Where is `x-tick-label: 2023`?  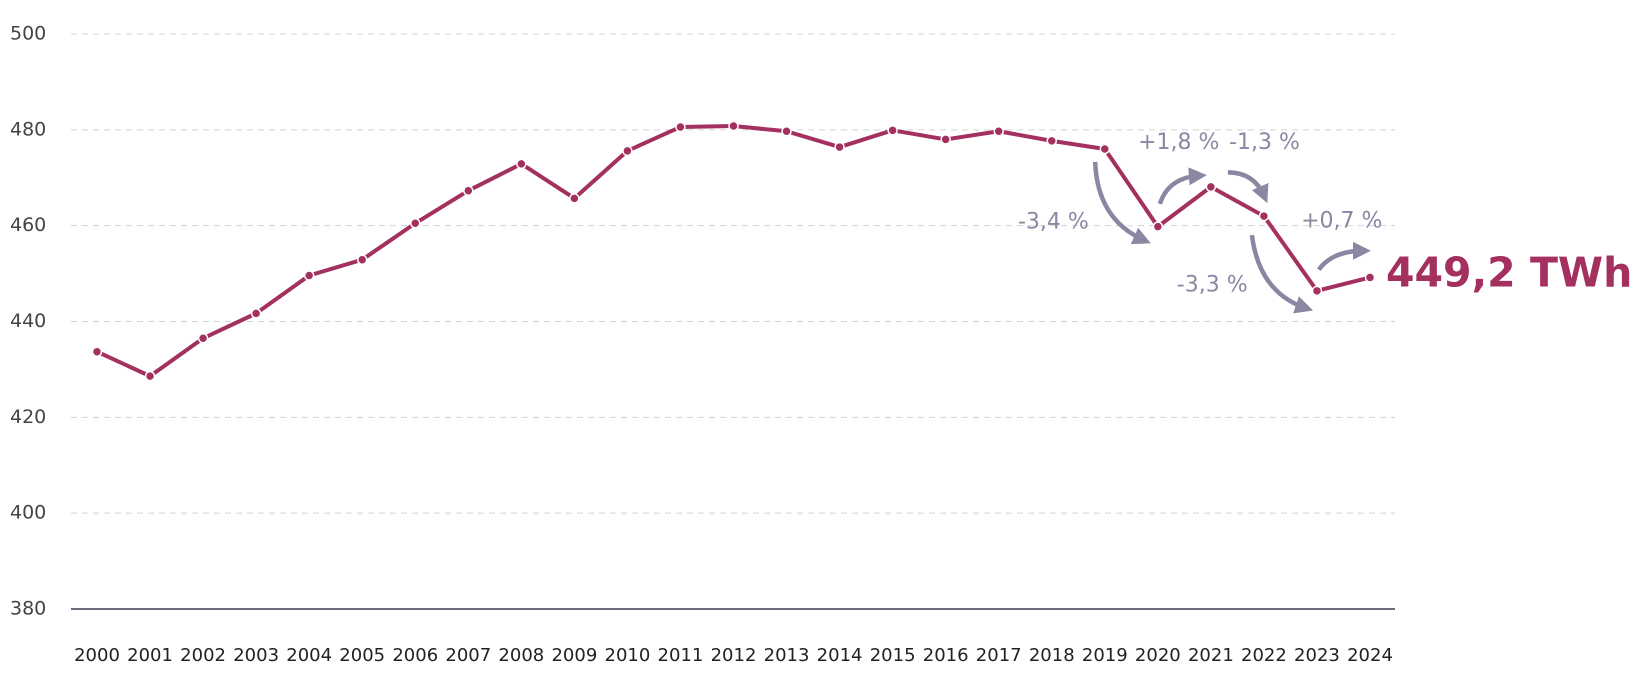 x-tick-label: 2023 is located at coordinates (1317, 655).